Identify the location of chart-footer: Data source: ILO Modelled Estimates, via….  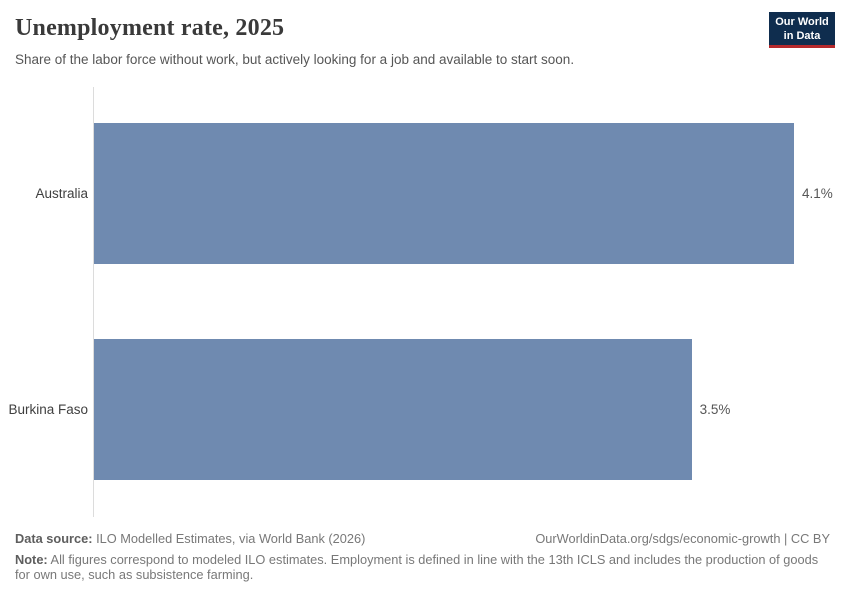
(422, 557).